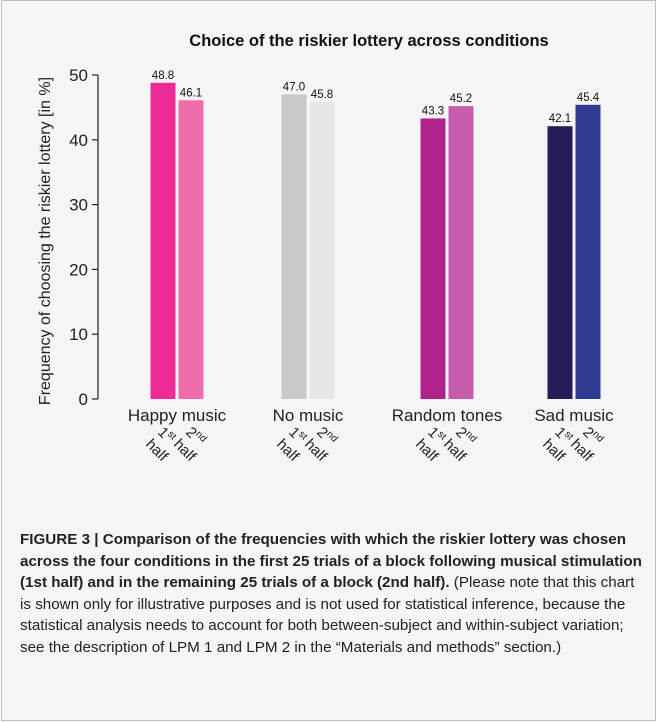 The image size is (657, 723). Describe the element at coordinates (322, 95) in the screenshot. I see `bar-value-label: 45.8` at that location.